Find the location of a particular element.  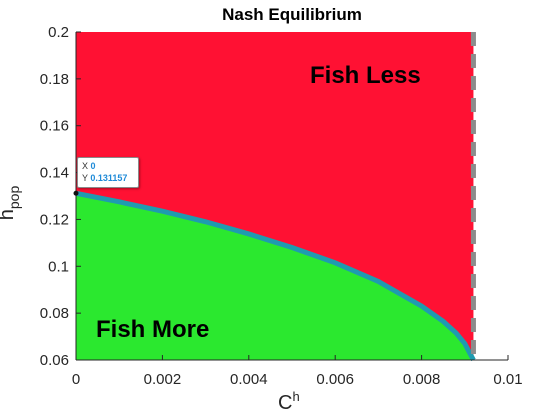

y-tick-label: 0.1 is located at coordinates (58, 266).